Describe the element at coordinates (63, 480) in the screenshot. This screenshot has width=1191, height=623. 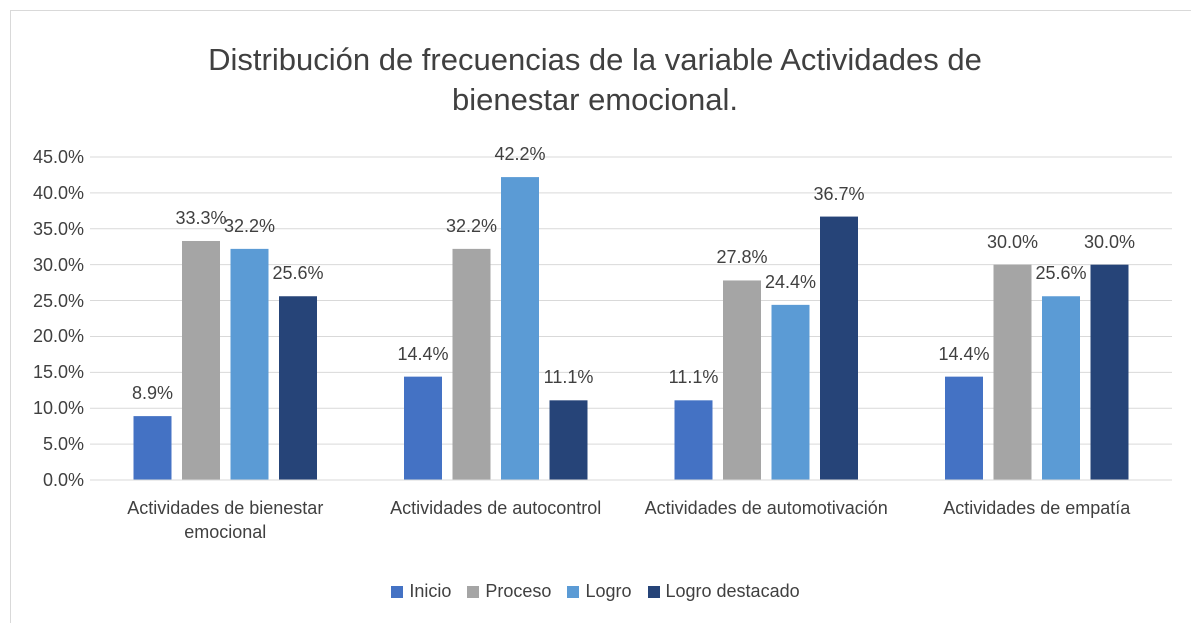
I see `y-tick-label: 0.0%` at that location.